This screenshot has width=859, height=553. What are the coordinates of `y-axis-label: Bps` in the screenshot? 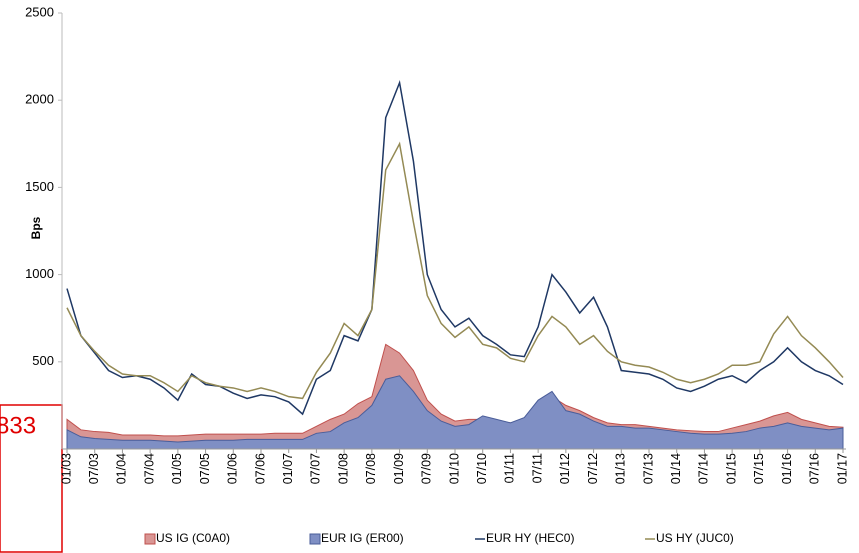 It's located at (36, 227).